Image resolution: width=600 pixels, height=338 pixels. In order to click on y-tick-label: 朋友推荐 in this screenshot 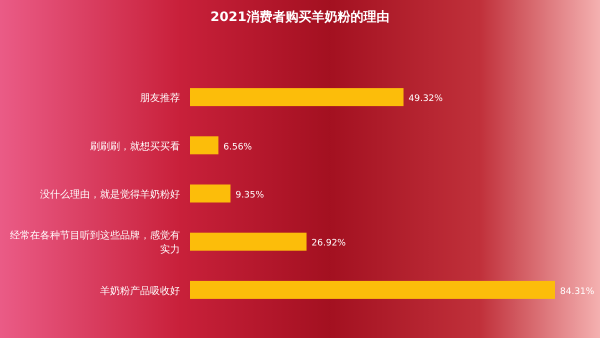, I will do `click(160, 98)`.